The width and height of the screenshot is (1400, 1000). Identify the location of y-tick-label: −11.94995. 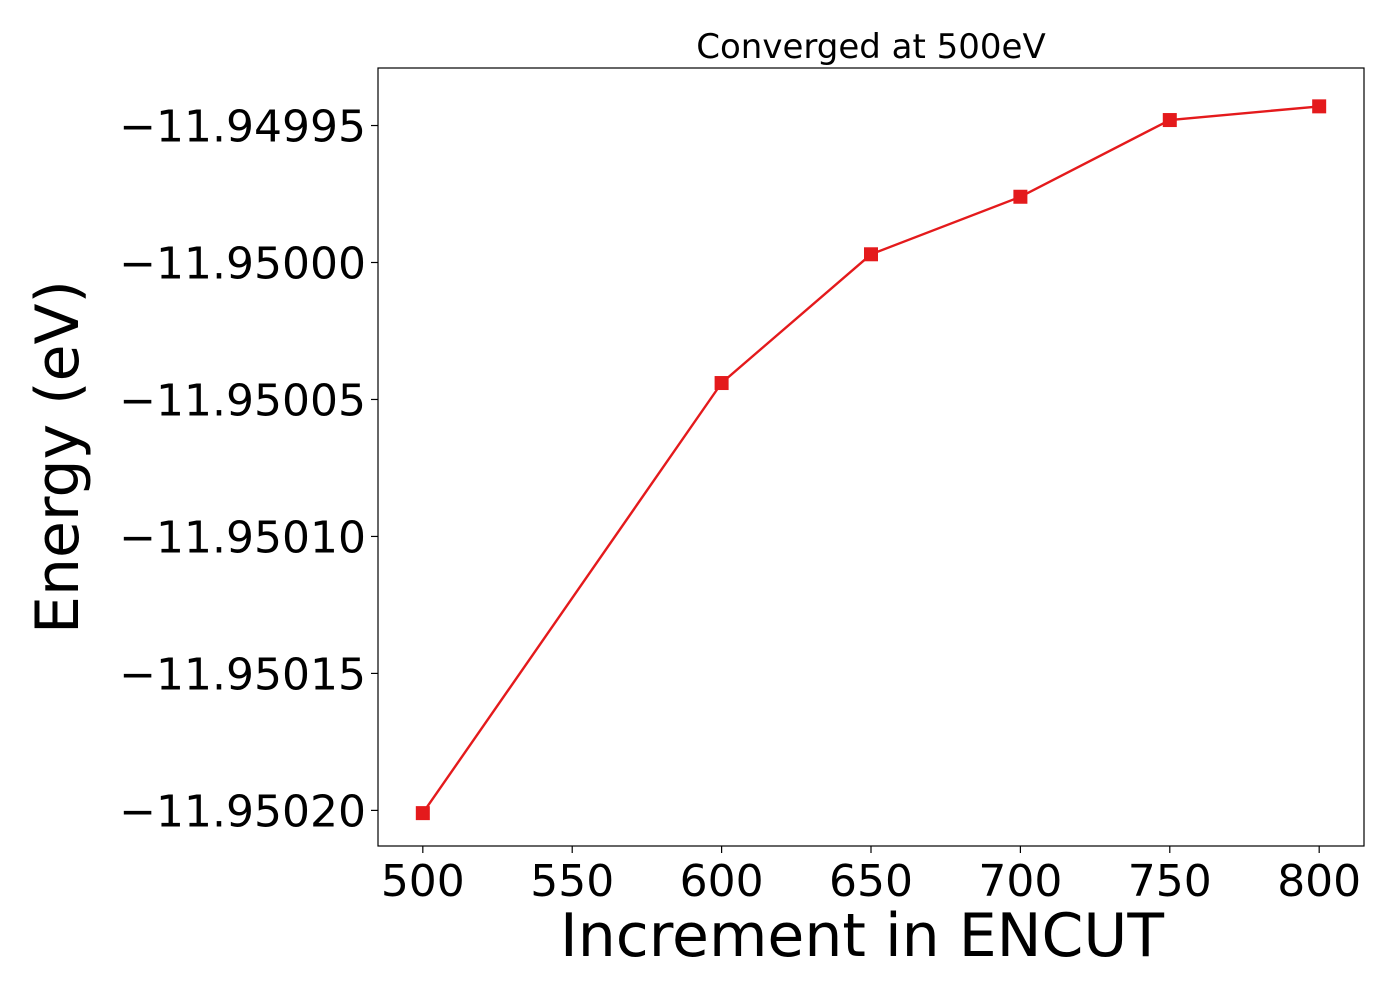
(242, 127).